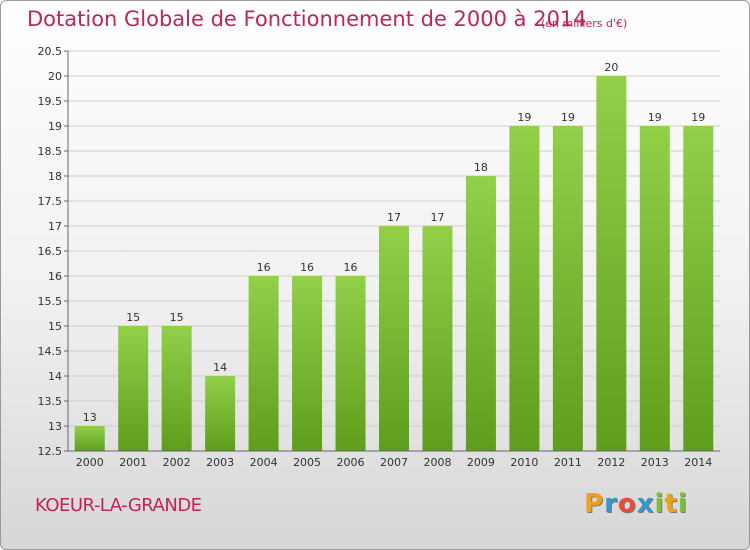  I want to click on x-tick-label: 2000, so click(90, 462).